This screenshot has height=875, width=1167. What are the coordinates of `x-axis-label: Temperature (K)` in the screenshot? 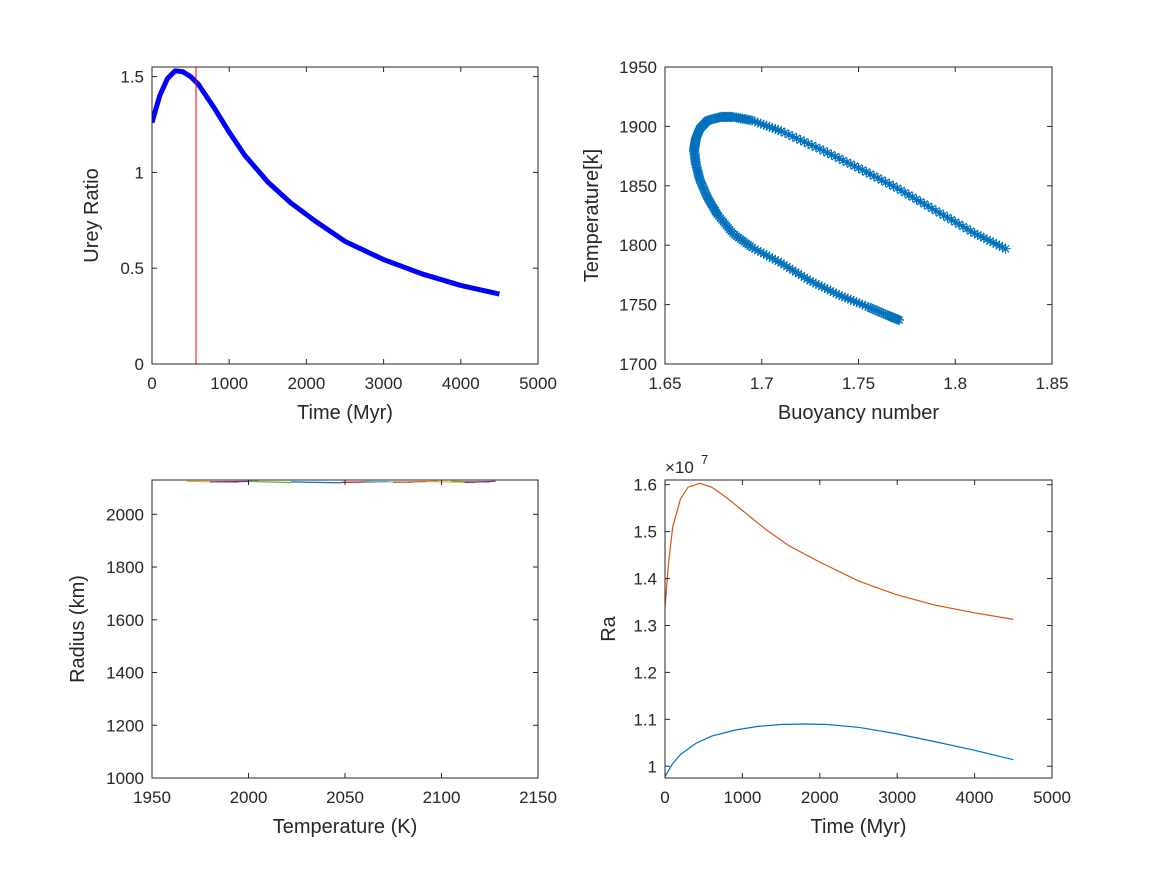 It's located at (345, 827).